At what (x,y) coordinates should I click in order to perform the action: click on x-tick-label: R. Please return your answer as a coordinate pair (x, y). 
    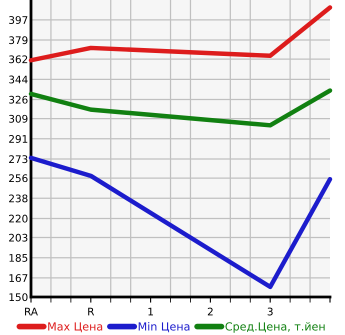
    Looking at the image, I should click on (91, 312).